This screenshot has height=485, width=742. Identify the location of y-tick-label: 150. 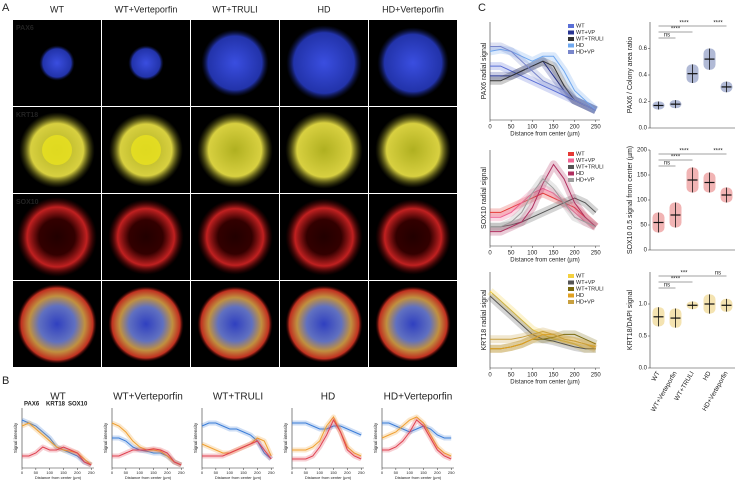
(642, 176).